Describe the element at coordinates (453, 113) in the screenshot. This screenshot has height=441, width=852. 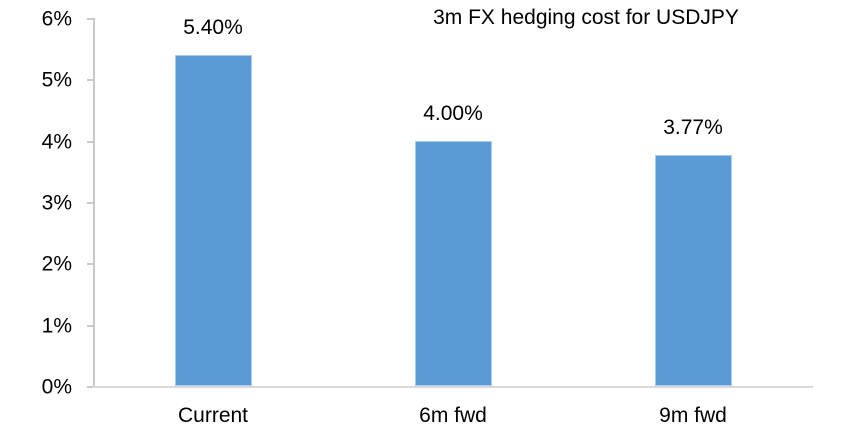
I see `bar-data-label: 4.00%` at that location.